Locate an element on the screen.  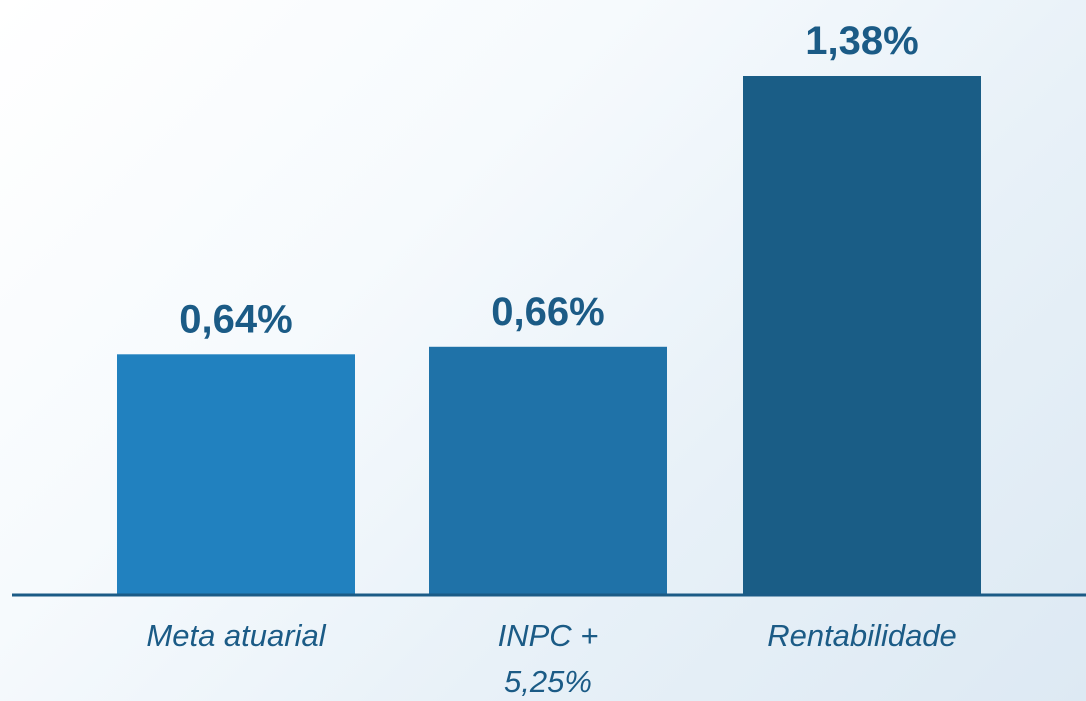
category-label-2-line-2: 5,25% is located at coordinates (548, 681).